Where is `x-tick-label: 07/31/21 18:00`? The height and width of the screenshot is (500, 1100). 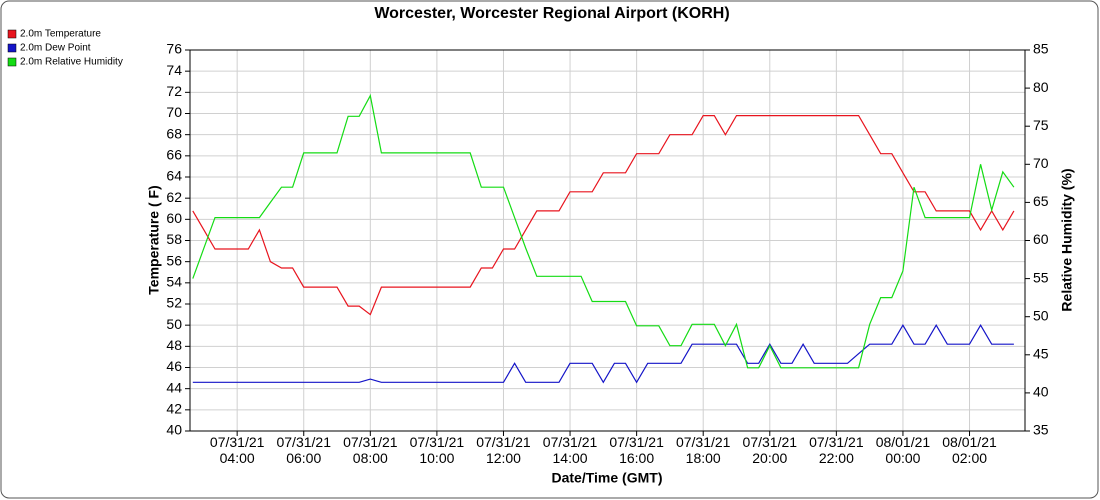 x-tick-label: 07/31/21 18:00 is located at coordinates (703, 450).